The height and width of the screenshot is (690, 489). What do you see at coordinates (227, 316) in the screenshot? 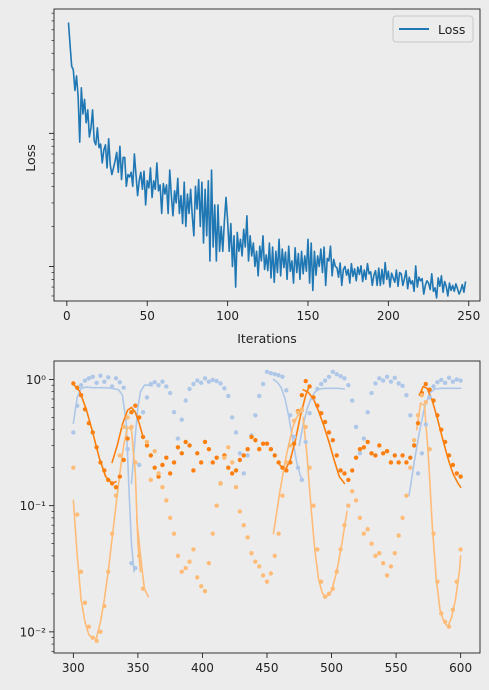
I see `loss-x-tick-label: 100` at bounding box center [227, 316].